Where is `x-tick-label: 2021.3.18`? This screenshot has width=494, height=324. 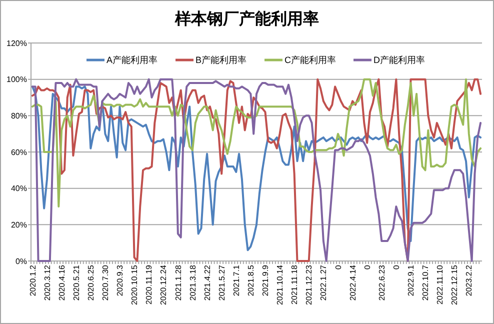 x-tick-label: 2021.3.18 is located at coordinates (193, 282).